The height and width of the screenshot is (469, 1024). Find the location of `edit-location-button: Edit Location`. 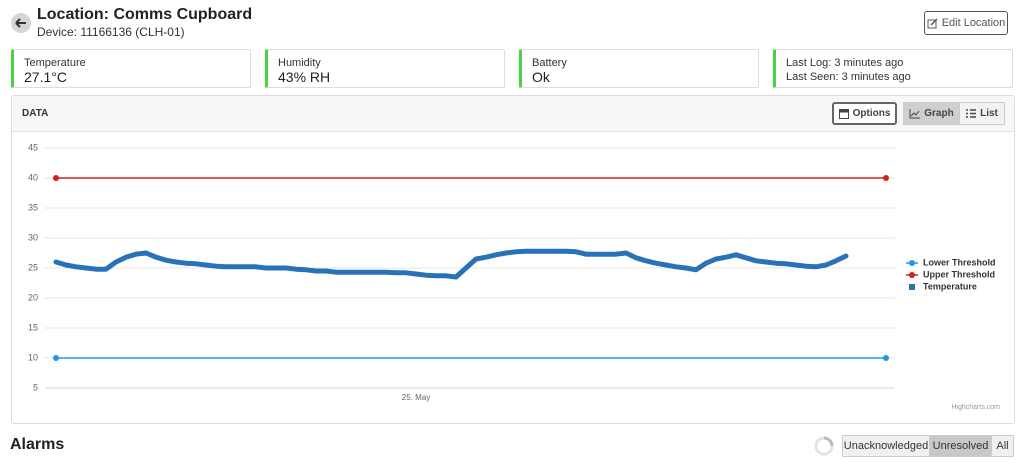

edit-location-button: Edit Location is located at coordinates (966, 23).